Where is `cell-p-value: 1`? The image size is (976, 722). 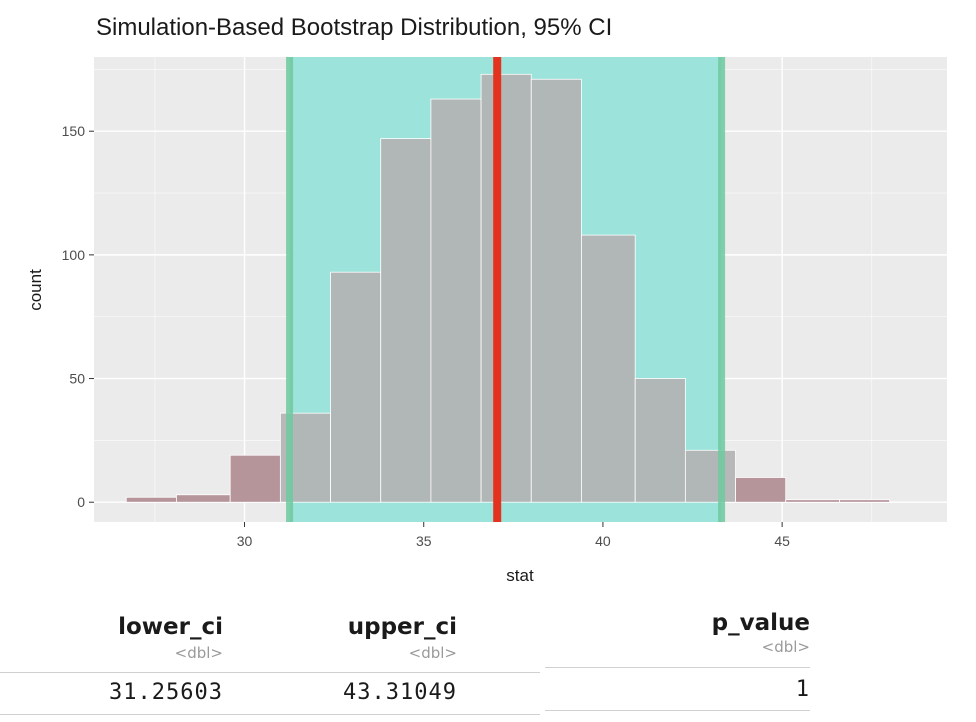 cell-p-value: 1 is located at coordinates (802, 689).